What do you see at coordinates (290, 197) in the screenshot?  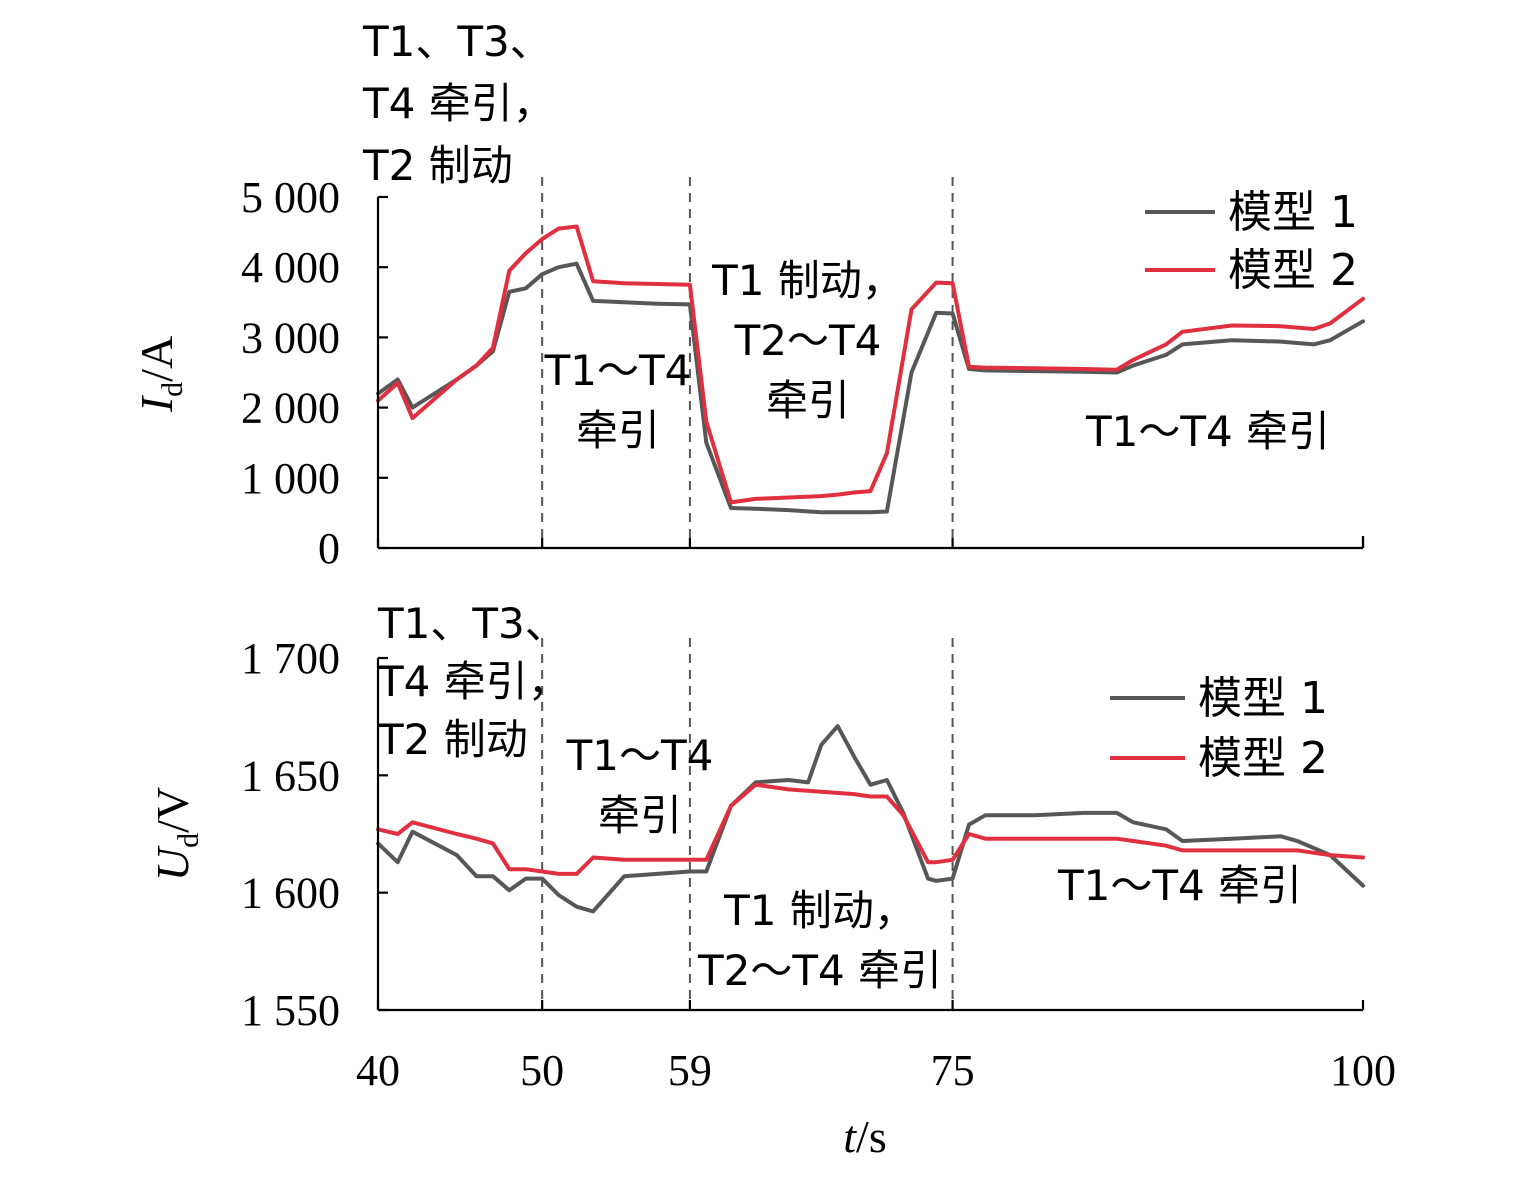 I see `y-tick-label: 5 000` at bounding box center [290, 197].